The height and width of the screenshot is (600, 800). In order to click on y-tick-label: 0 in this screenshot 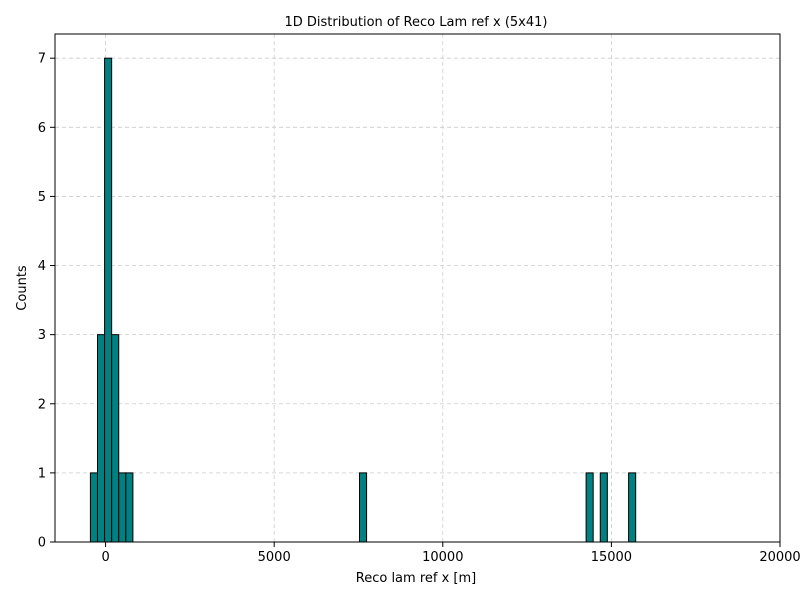, I will do `click(42, 543)`.